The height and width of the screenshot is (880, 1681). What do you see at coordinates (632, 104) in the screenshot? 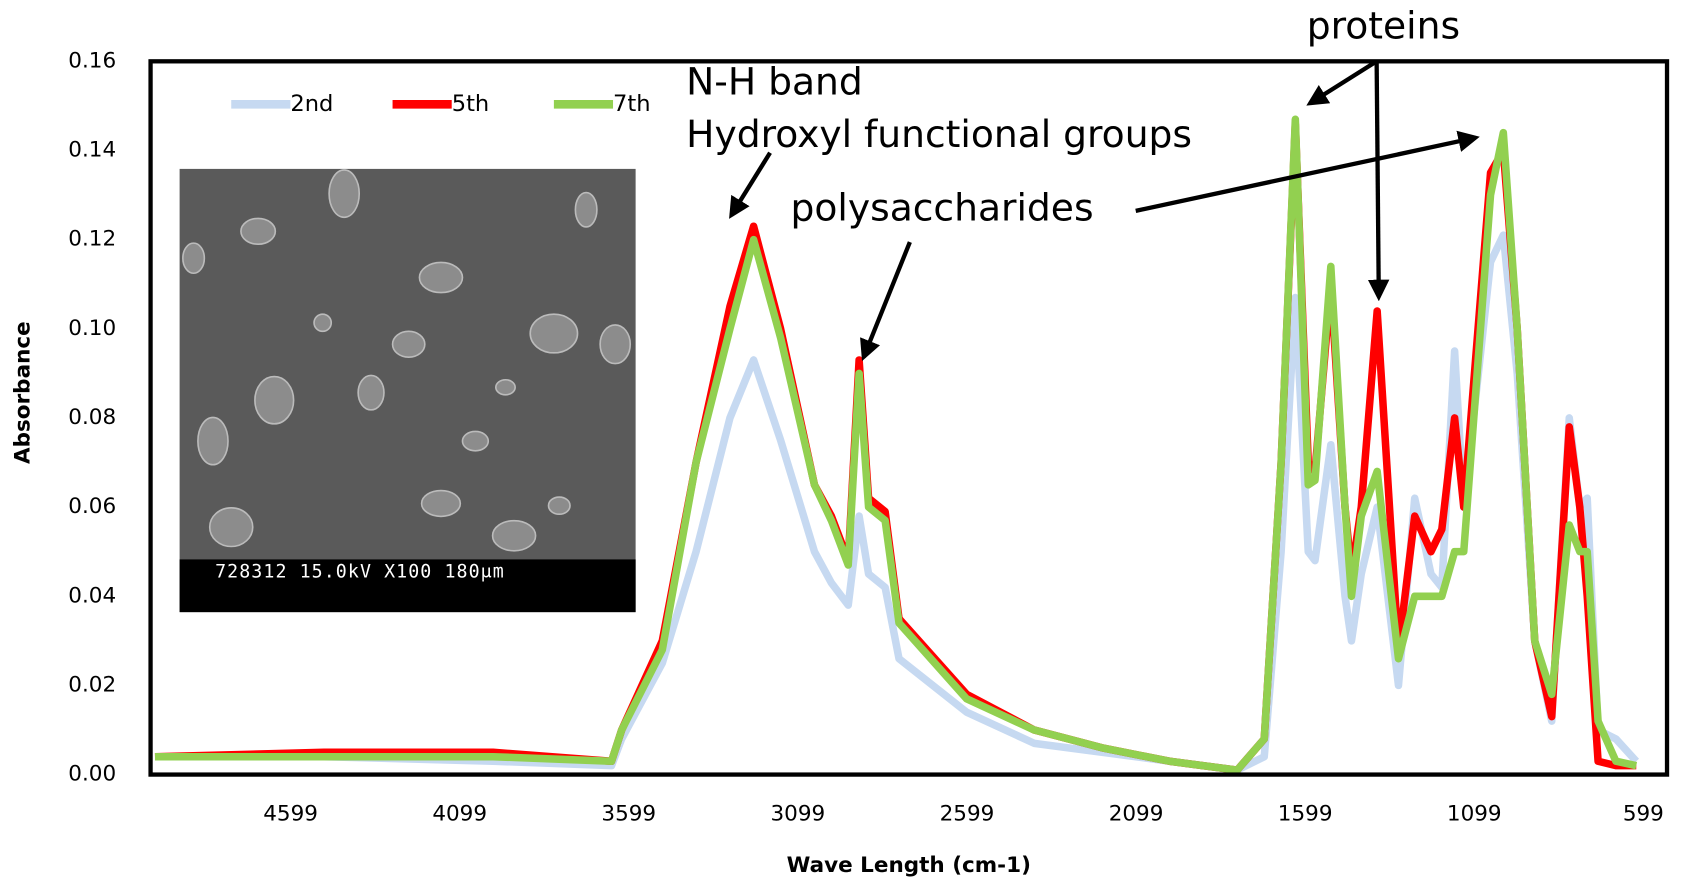
I see `legend-label: 7th` at bounding box center [632, 104].